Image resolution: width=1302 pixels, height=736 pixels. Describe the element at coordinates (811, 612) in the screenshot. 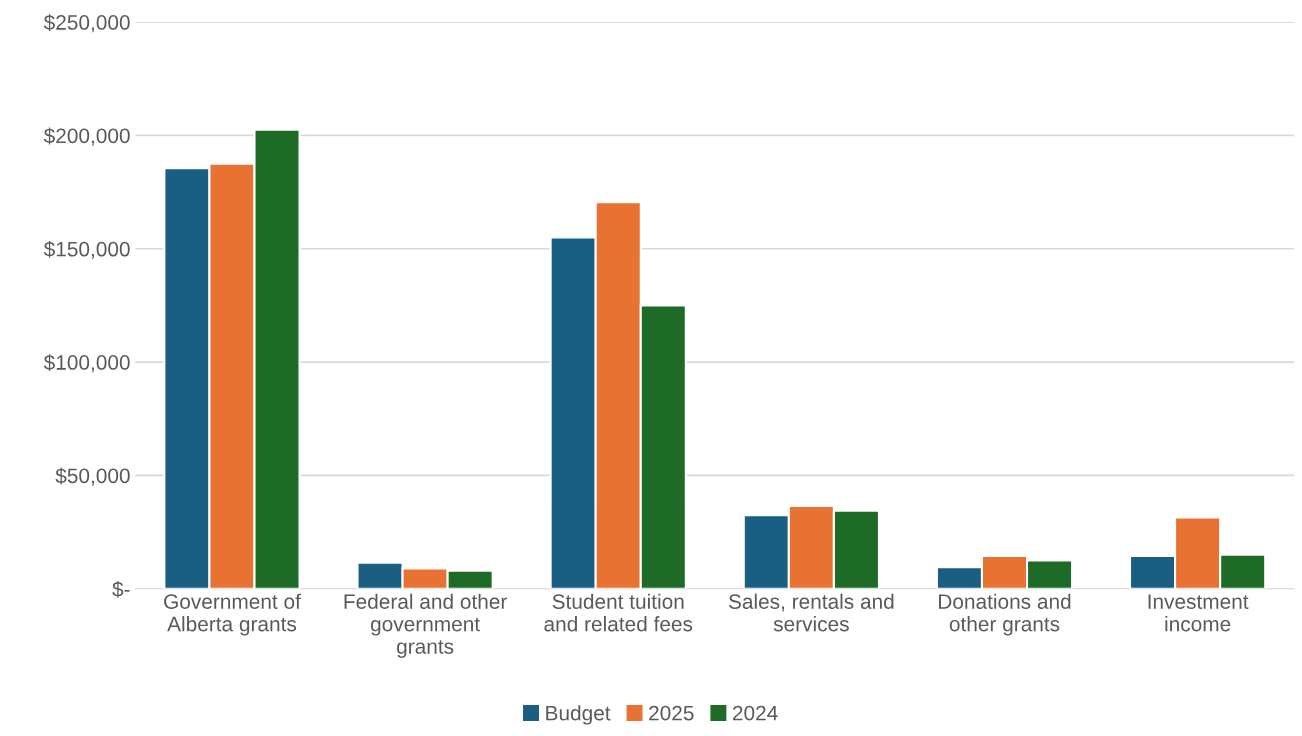

I see `x-tick-label: Sales, rentals and services` at that location.